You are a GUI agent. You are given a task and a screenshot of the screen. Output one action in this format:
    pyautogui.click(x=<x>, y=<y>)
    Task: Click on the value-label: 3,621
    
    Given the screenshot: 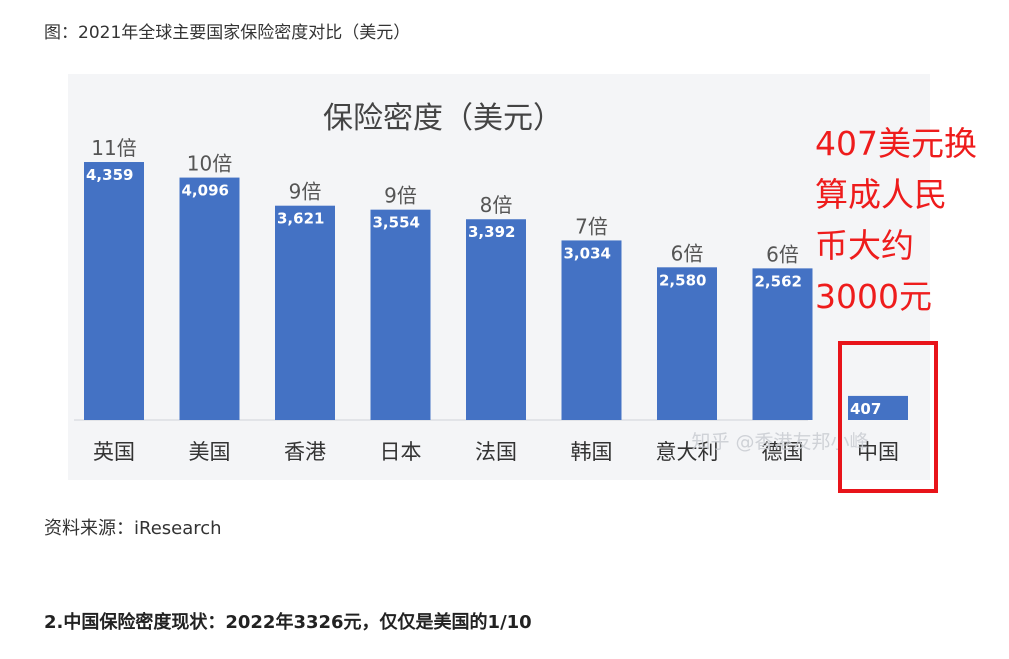 What is the action you would take?
    pyautogui.click(x=300, y=219)
    